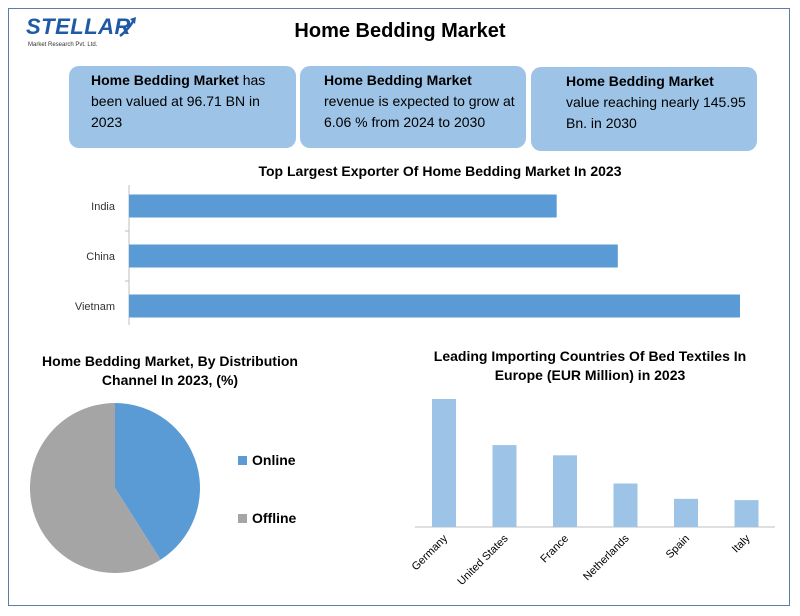  Describe the element at coordinates (103, 207) in the screenshot. I see `exporter-label-india: India` at that location.